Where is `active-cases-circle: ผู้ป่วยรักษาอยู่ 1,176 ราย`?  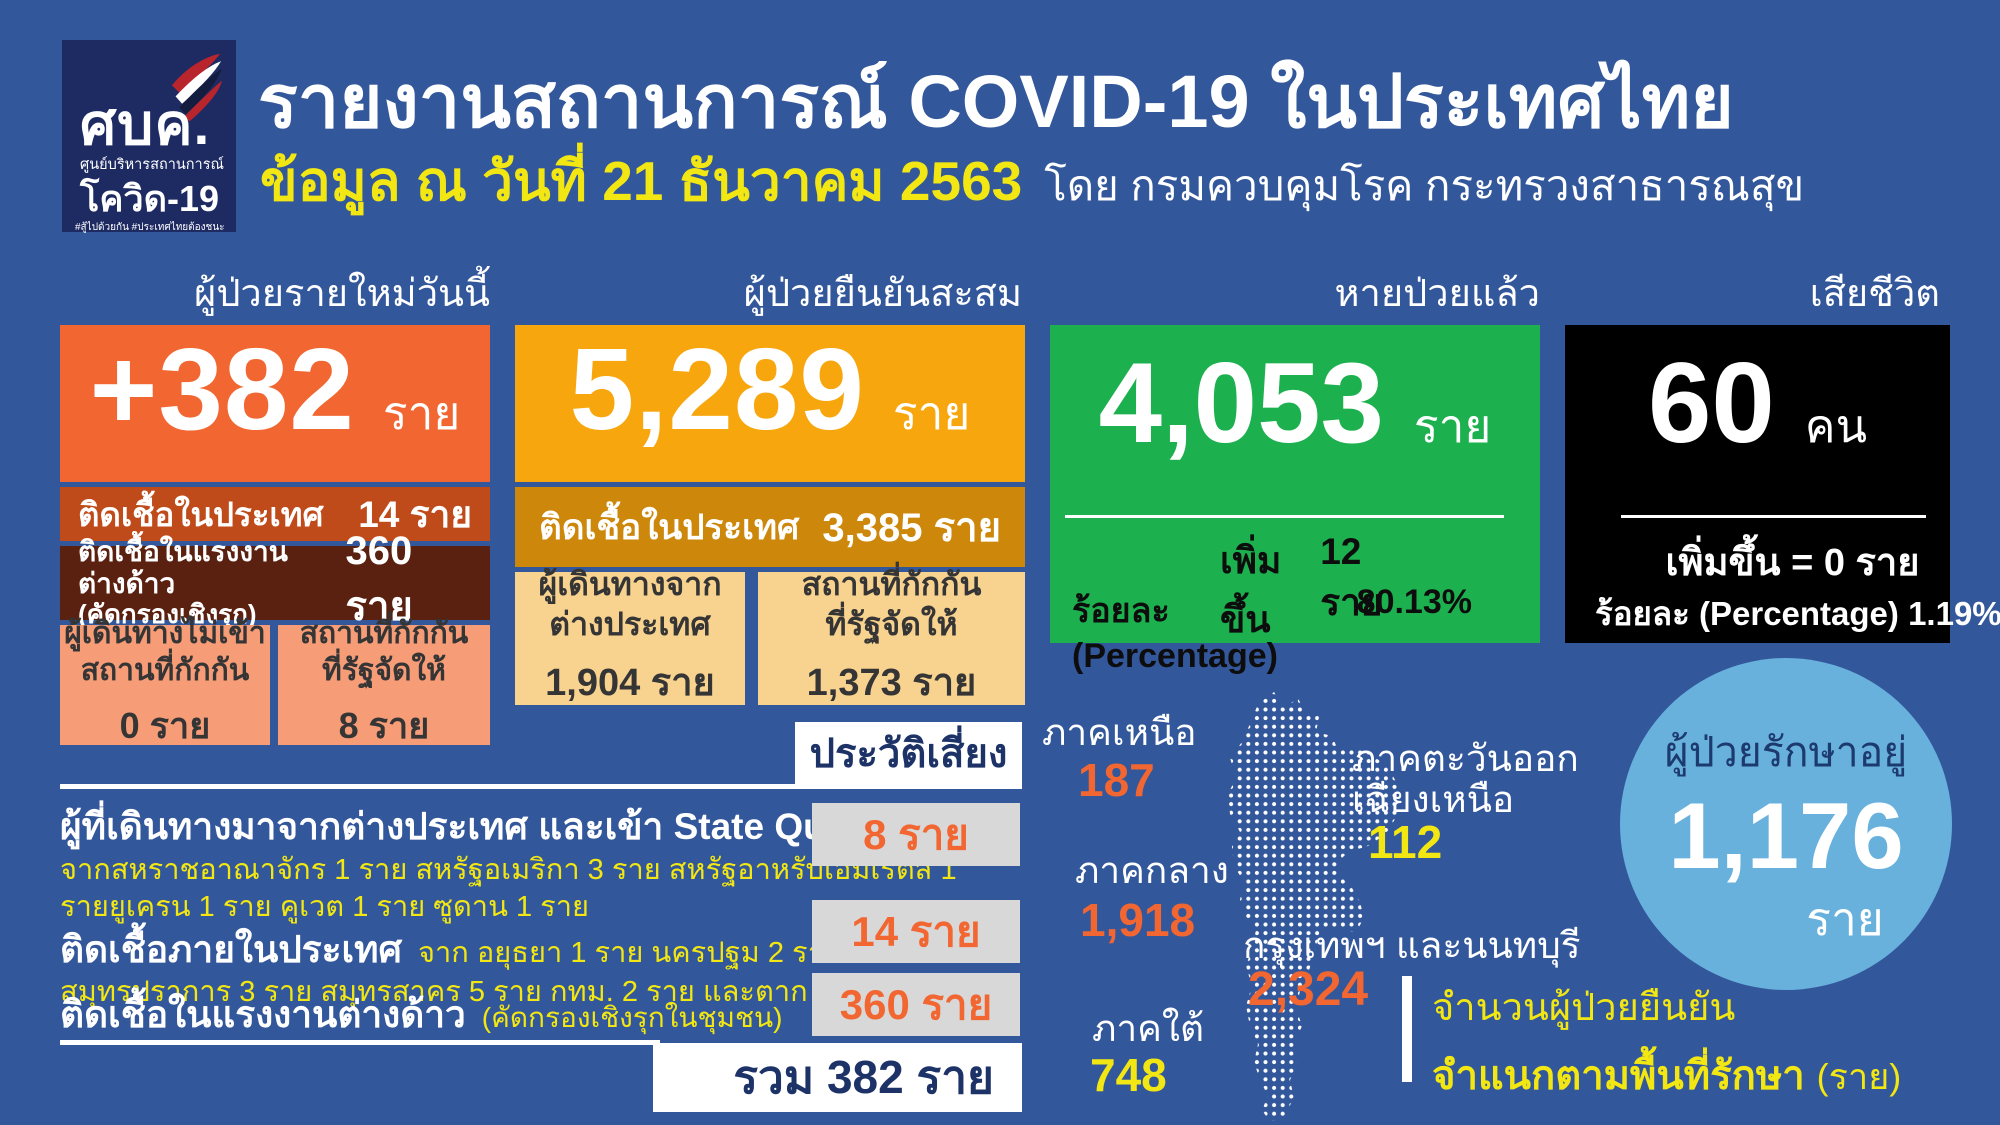 active-cases-circle: ผู้ป่วยรักษาอยู่ 1,176 ราย is located at coordinates (1786, 824).